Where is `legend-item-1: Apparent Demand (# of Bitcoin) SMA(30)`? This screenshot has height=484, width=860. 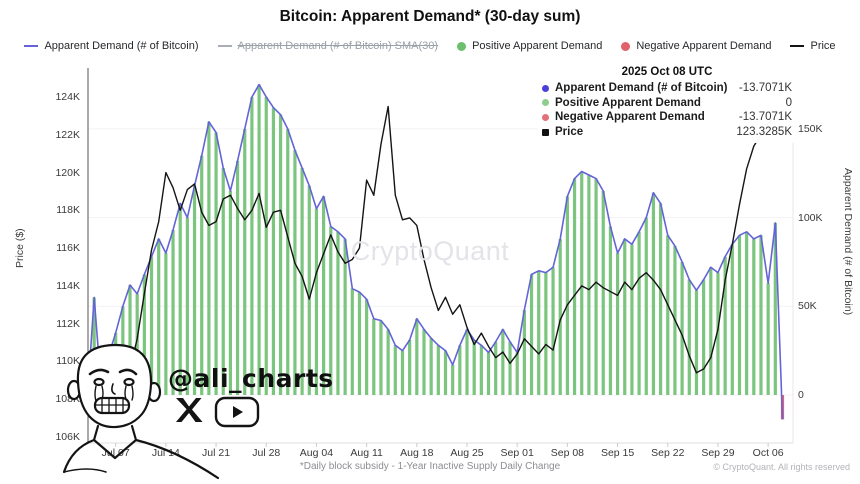
legend-item-1: Apparent Demand (# of Bitcoin) SMA(30) is located at coordinates (328, 46).